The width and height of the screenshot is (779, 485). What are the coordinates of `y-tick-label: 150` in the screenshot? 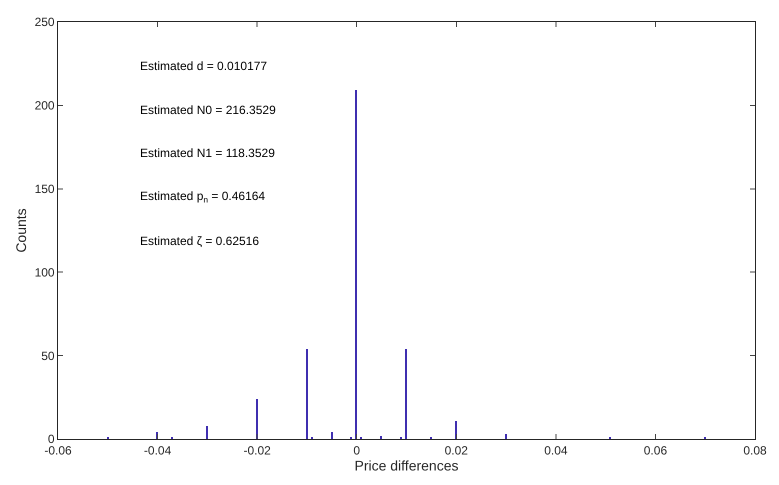 It's located at (44, 189).